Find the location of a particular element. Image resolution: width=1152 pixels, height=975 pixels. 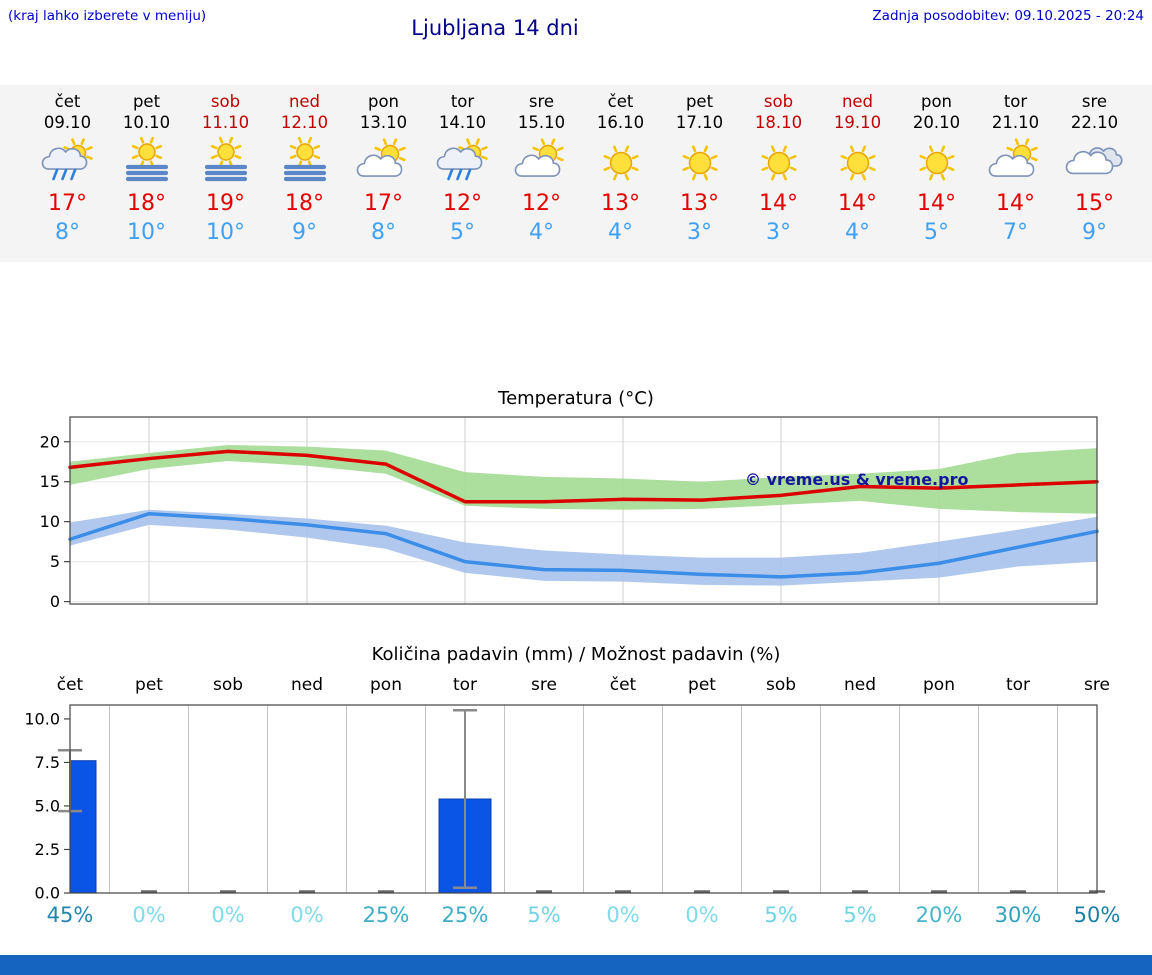

last-update: Zadnja posodobitev: 09.10.2025 - 20:24 is located at coordinates (1008, 16).